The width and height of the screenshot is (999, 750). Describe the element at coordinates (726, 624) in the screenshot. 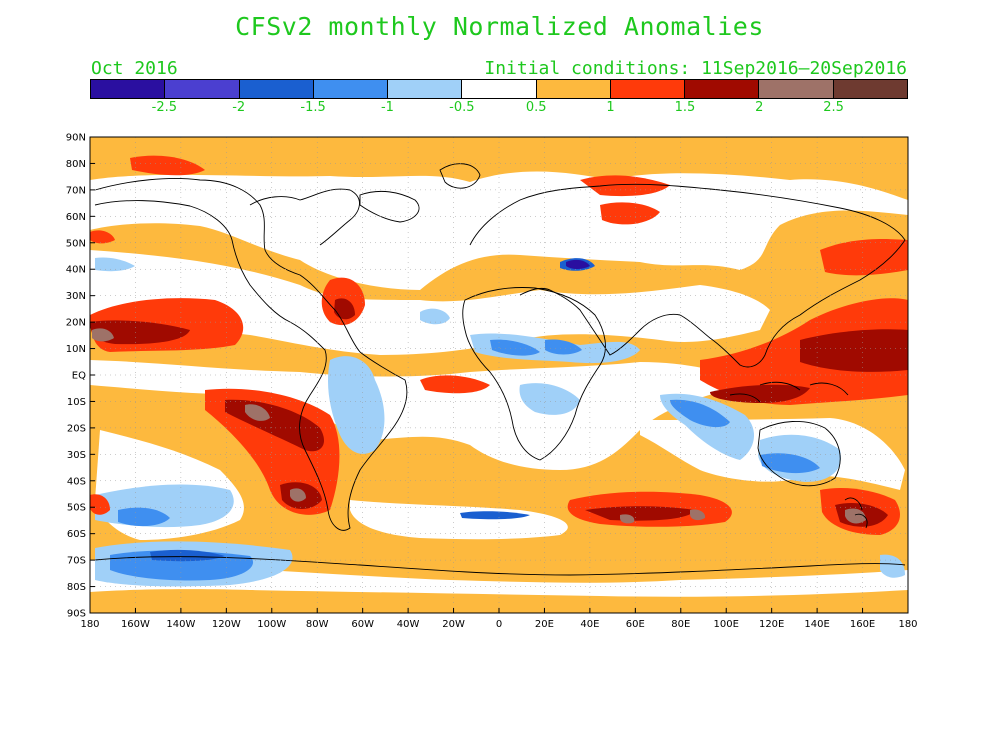

I see `longitude-label: 100E` at that location.